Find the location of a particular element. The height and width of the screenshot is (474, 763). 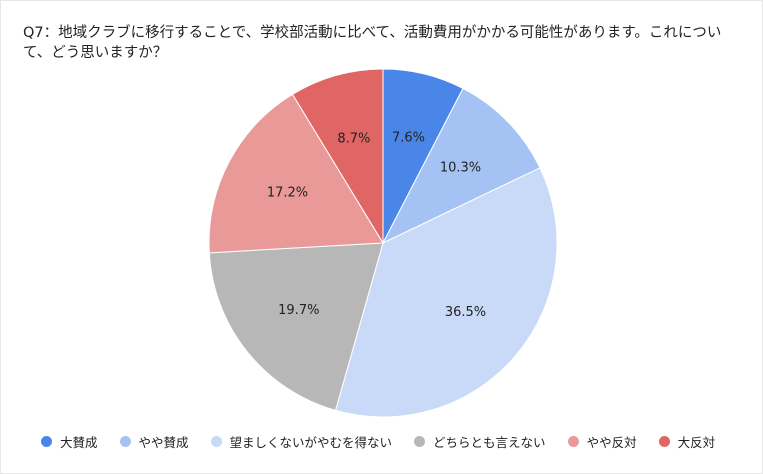

legend-label: 望ましくないがやむを得ない is located at coordinates (311, 442).